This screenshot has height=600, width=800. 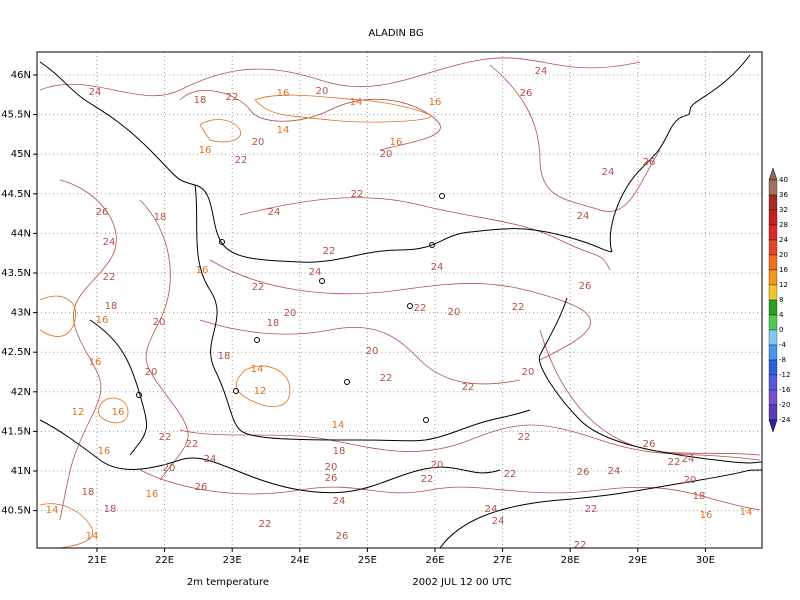 What do you see at coordinates (781, 330) in the screenshot?
I see `colorbar-label: 0` at bounding box center [781, 330].